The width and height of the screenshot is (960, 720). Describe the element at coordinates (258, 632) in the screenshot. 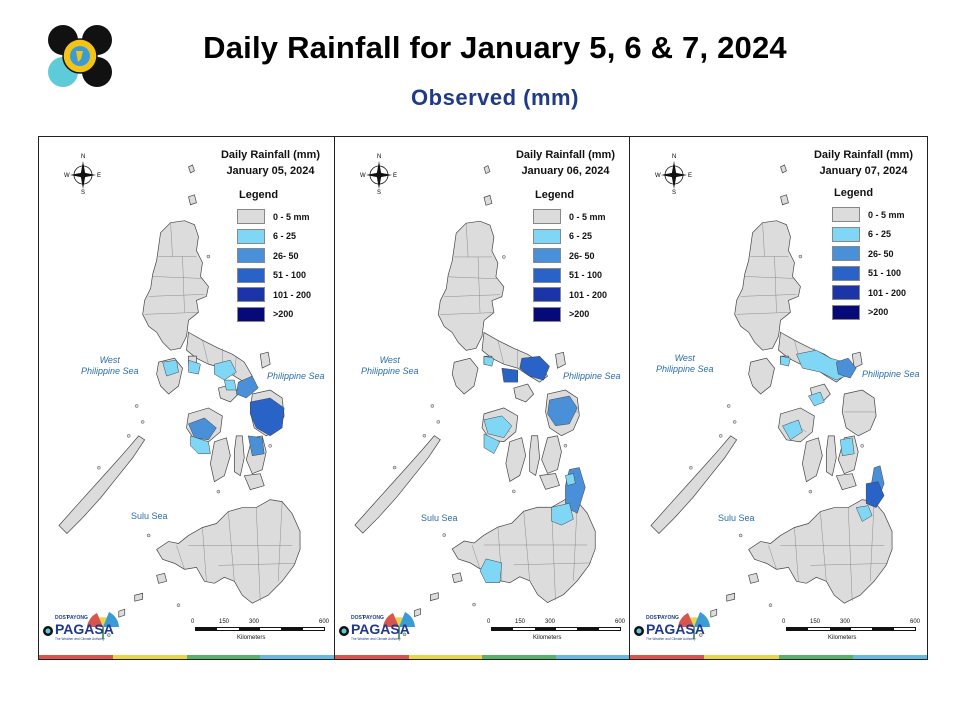

I see `scale-bar: 0 150 300 600 Kilometers` at that location.